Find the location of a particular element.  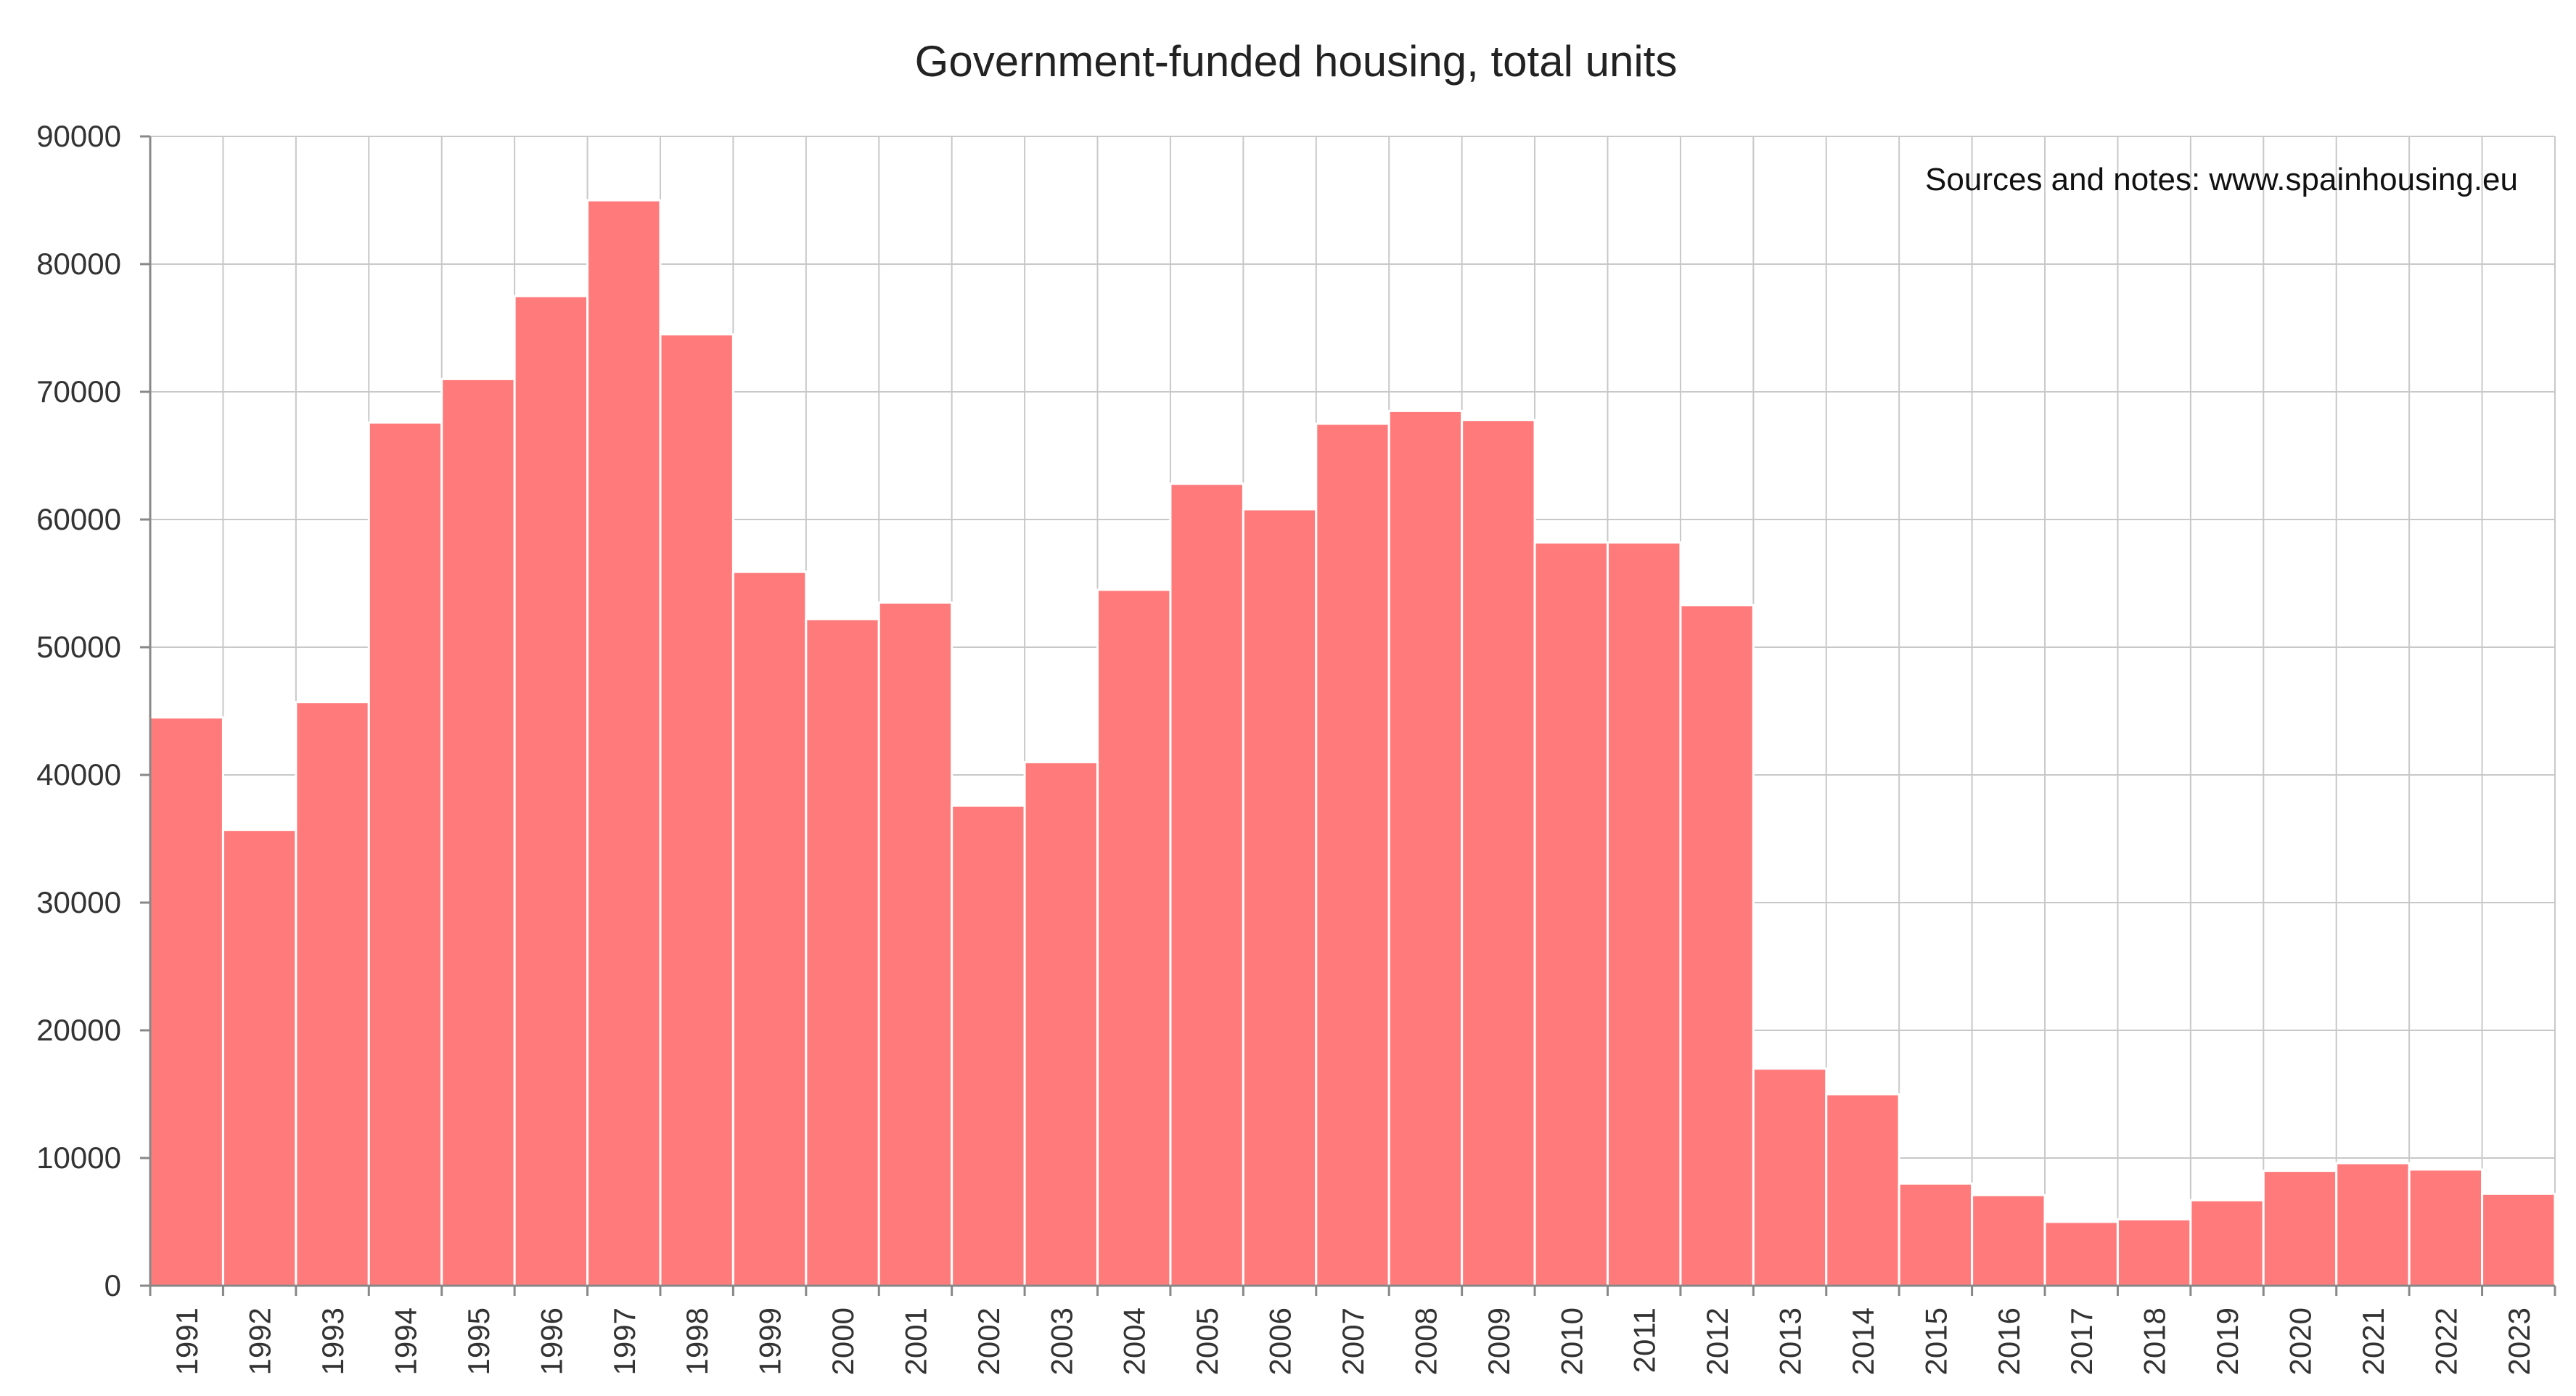

y-tick-label: 80000 is located at coordinates (78, 264).